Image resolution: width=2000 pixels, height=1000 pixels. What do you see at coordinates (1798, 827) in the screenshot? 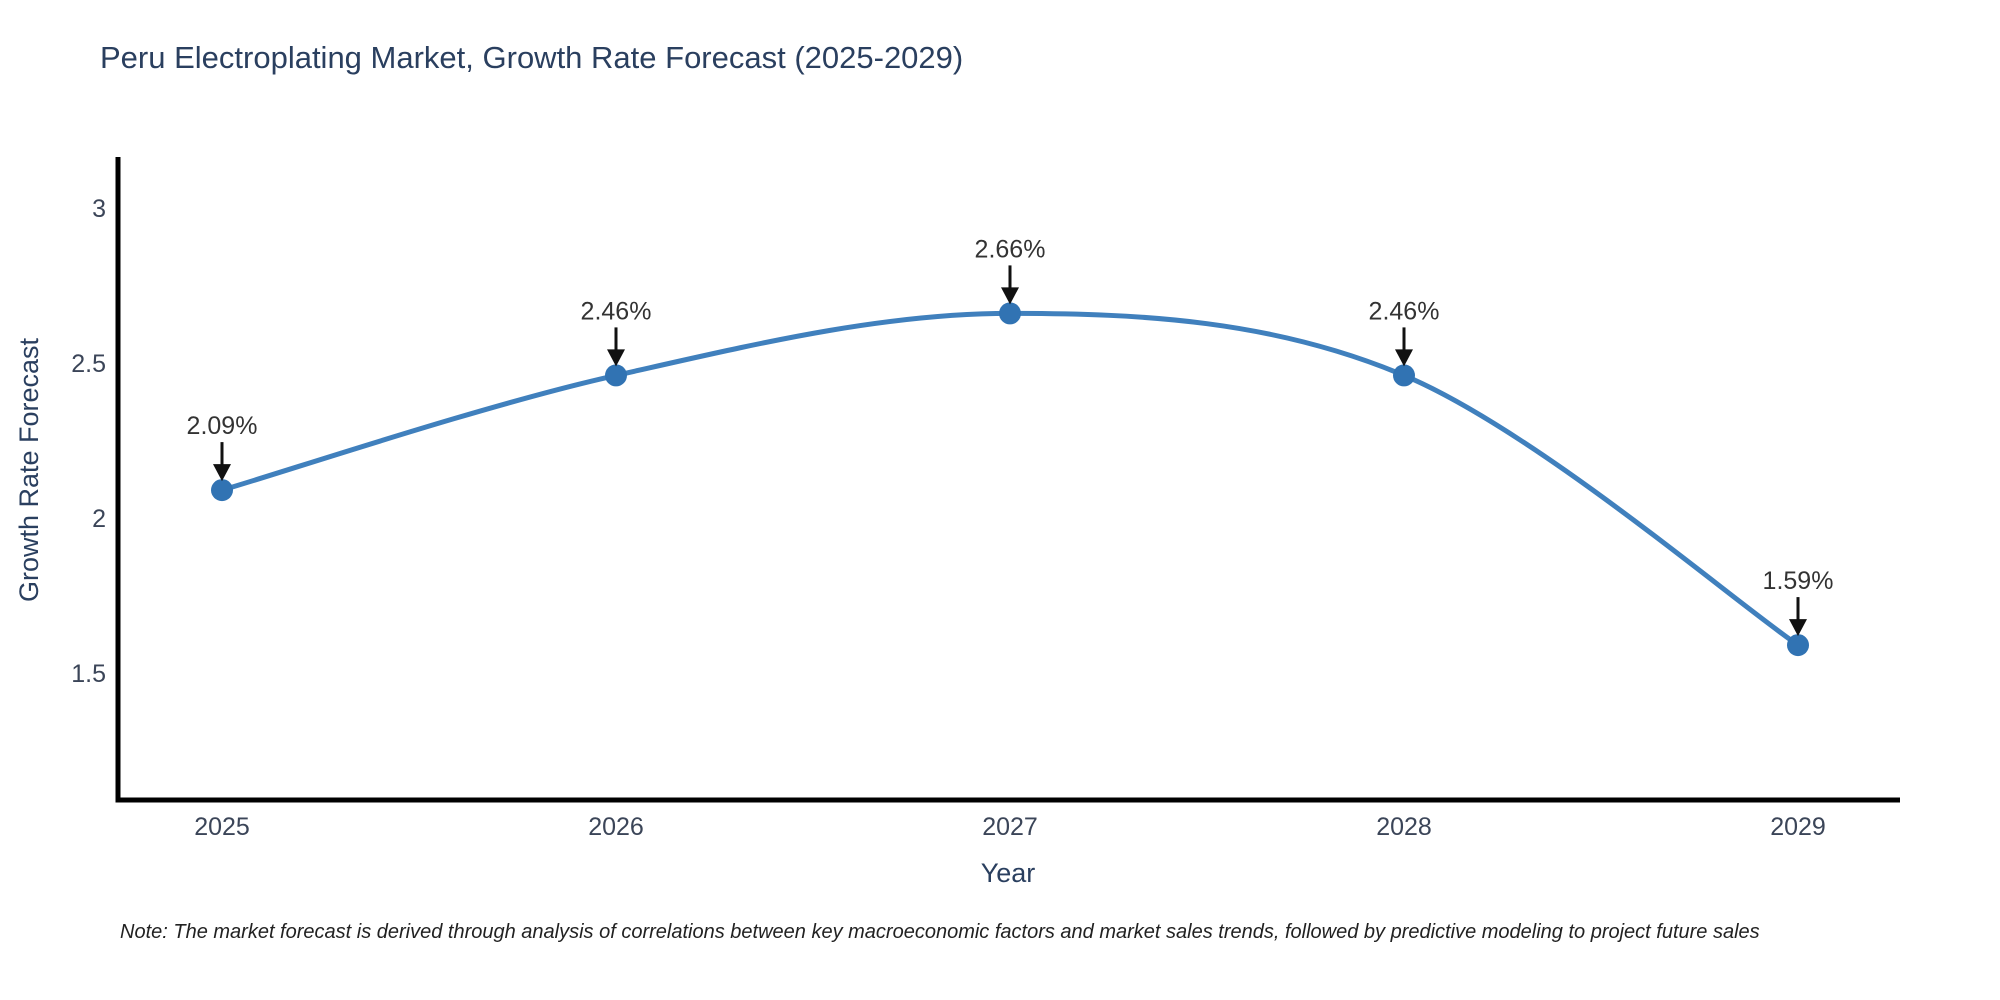
I see `x-tick-label: 2029` at bounding box center [1798, 827].